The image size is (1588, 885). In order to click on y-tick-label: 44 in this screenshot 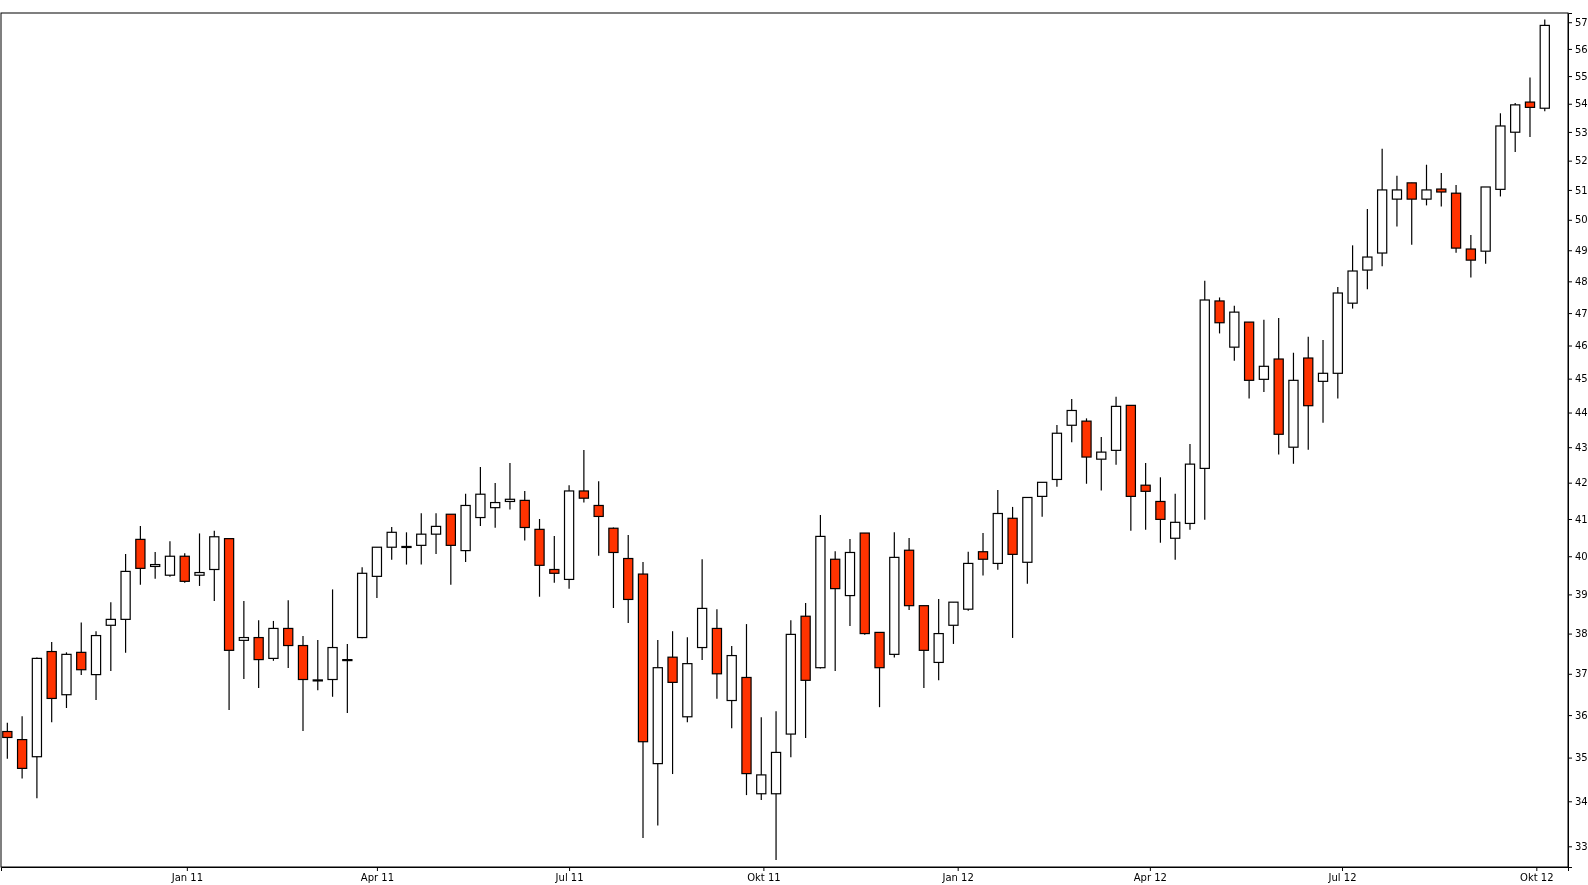, I will do `click(1581, 413)`.